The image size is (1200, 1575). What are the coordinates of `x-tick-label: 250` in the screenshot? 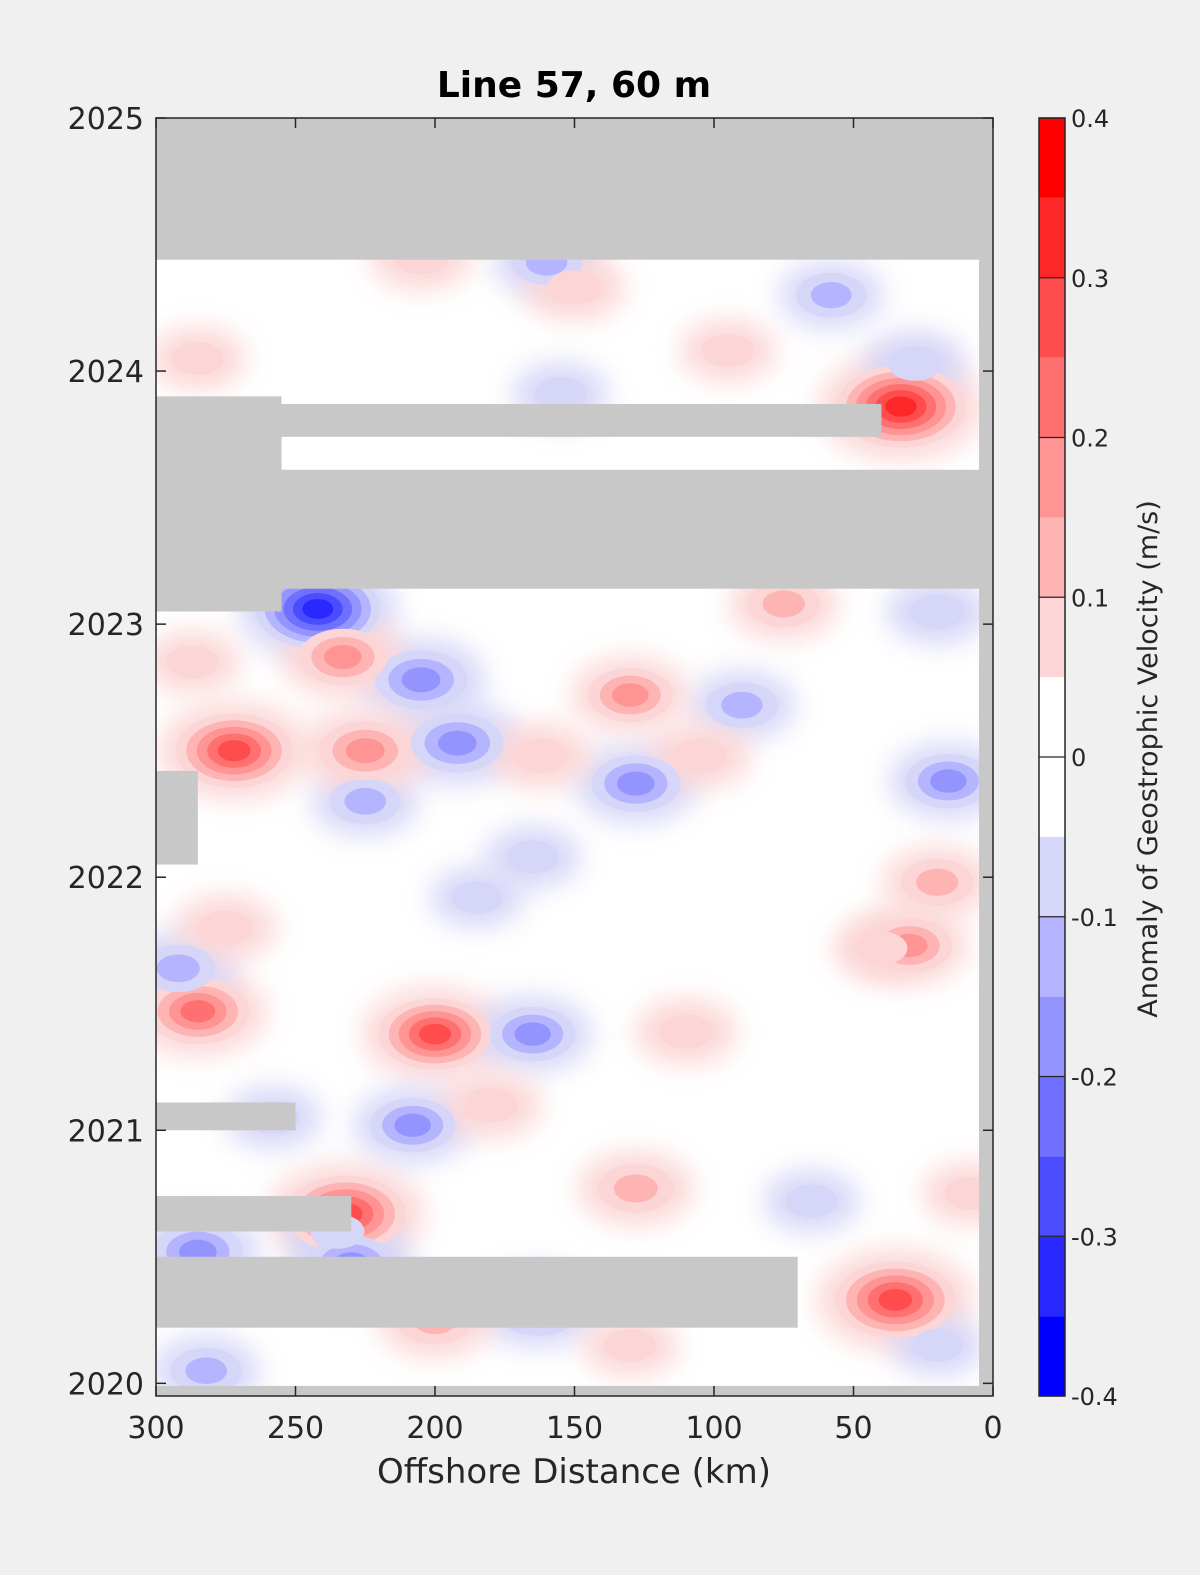 It's located at (295, 1428).